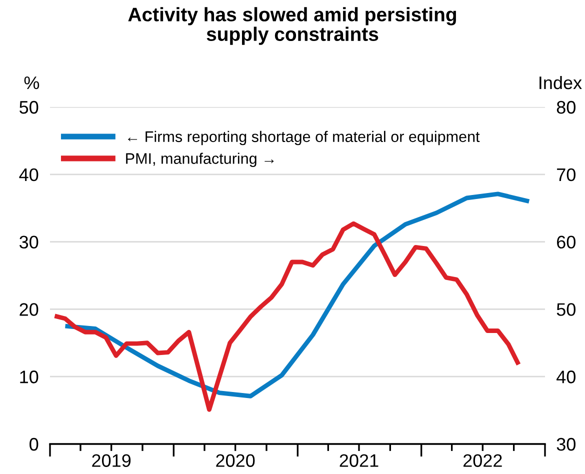  Describe the element at coordinates (29, 309) in the screenshot. I see `y-tick-label: 20` at that location.